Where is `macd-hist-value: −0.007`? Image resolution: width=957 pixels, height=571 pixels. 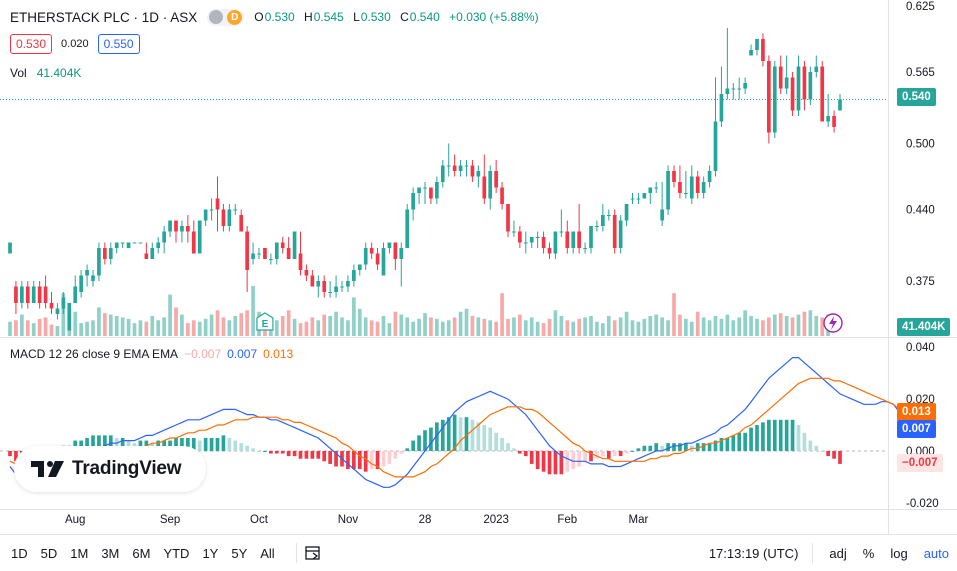 macd-hist-value: −0.007 is located at coordinates (203, 354).